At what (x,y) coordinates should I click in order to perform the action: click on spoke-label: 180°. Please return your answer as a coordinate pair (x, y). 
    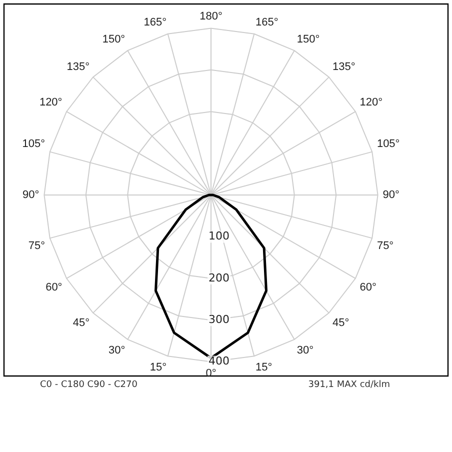
    Looking at the image, I should click on (211, 16).